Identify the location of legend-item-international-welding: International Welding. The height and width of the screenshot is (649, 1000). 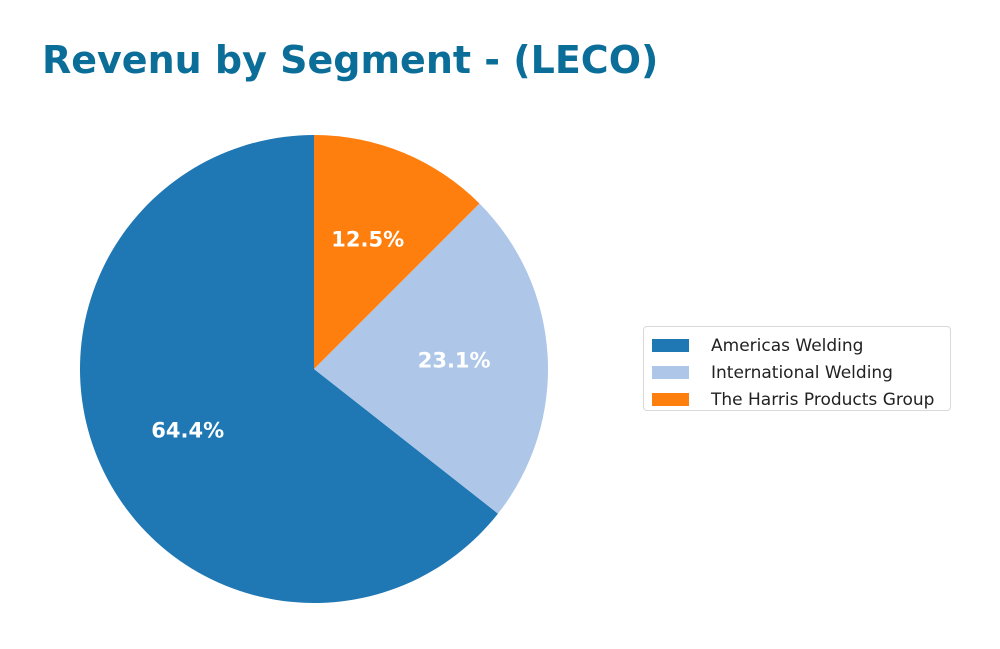
(801, 372).